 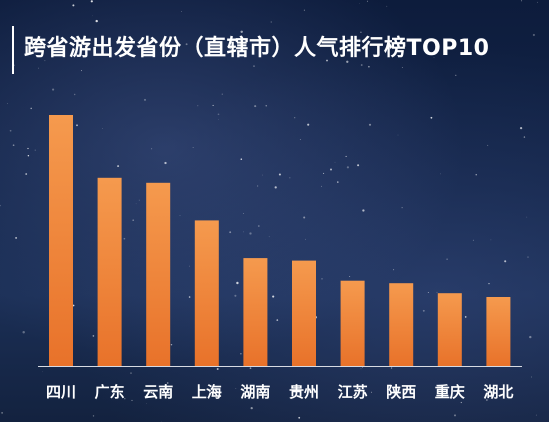 What do you see at coordinates (257, 48) in the screenshot?
I see `chart-title: 跨省游出发省份（直辖市）人气排行榜TOP10` at bounding box center [257, 48].